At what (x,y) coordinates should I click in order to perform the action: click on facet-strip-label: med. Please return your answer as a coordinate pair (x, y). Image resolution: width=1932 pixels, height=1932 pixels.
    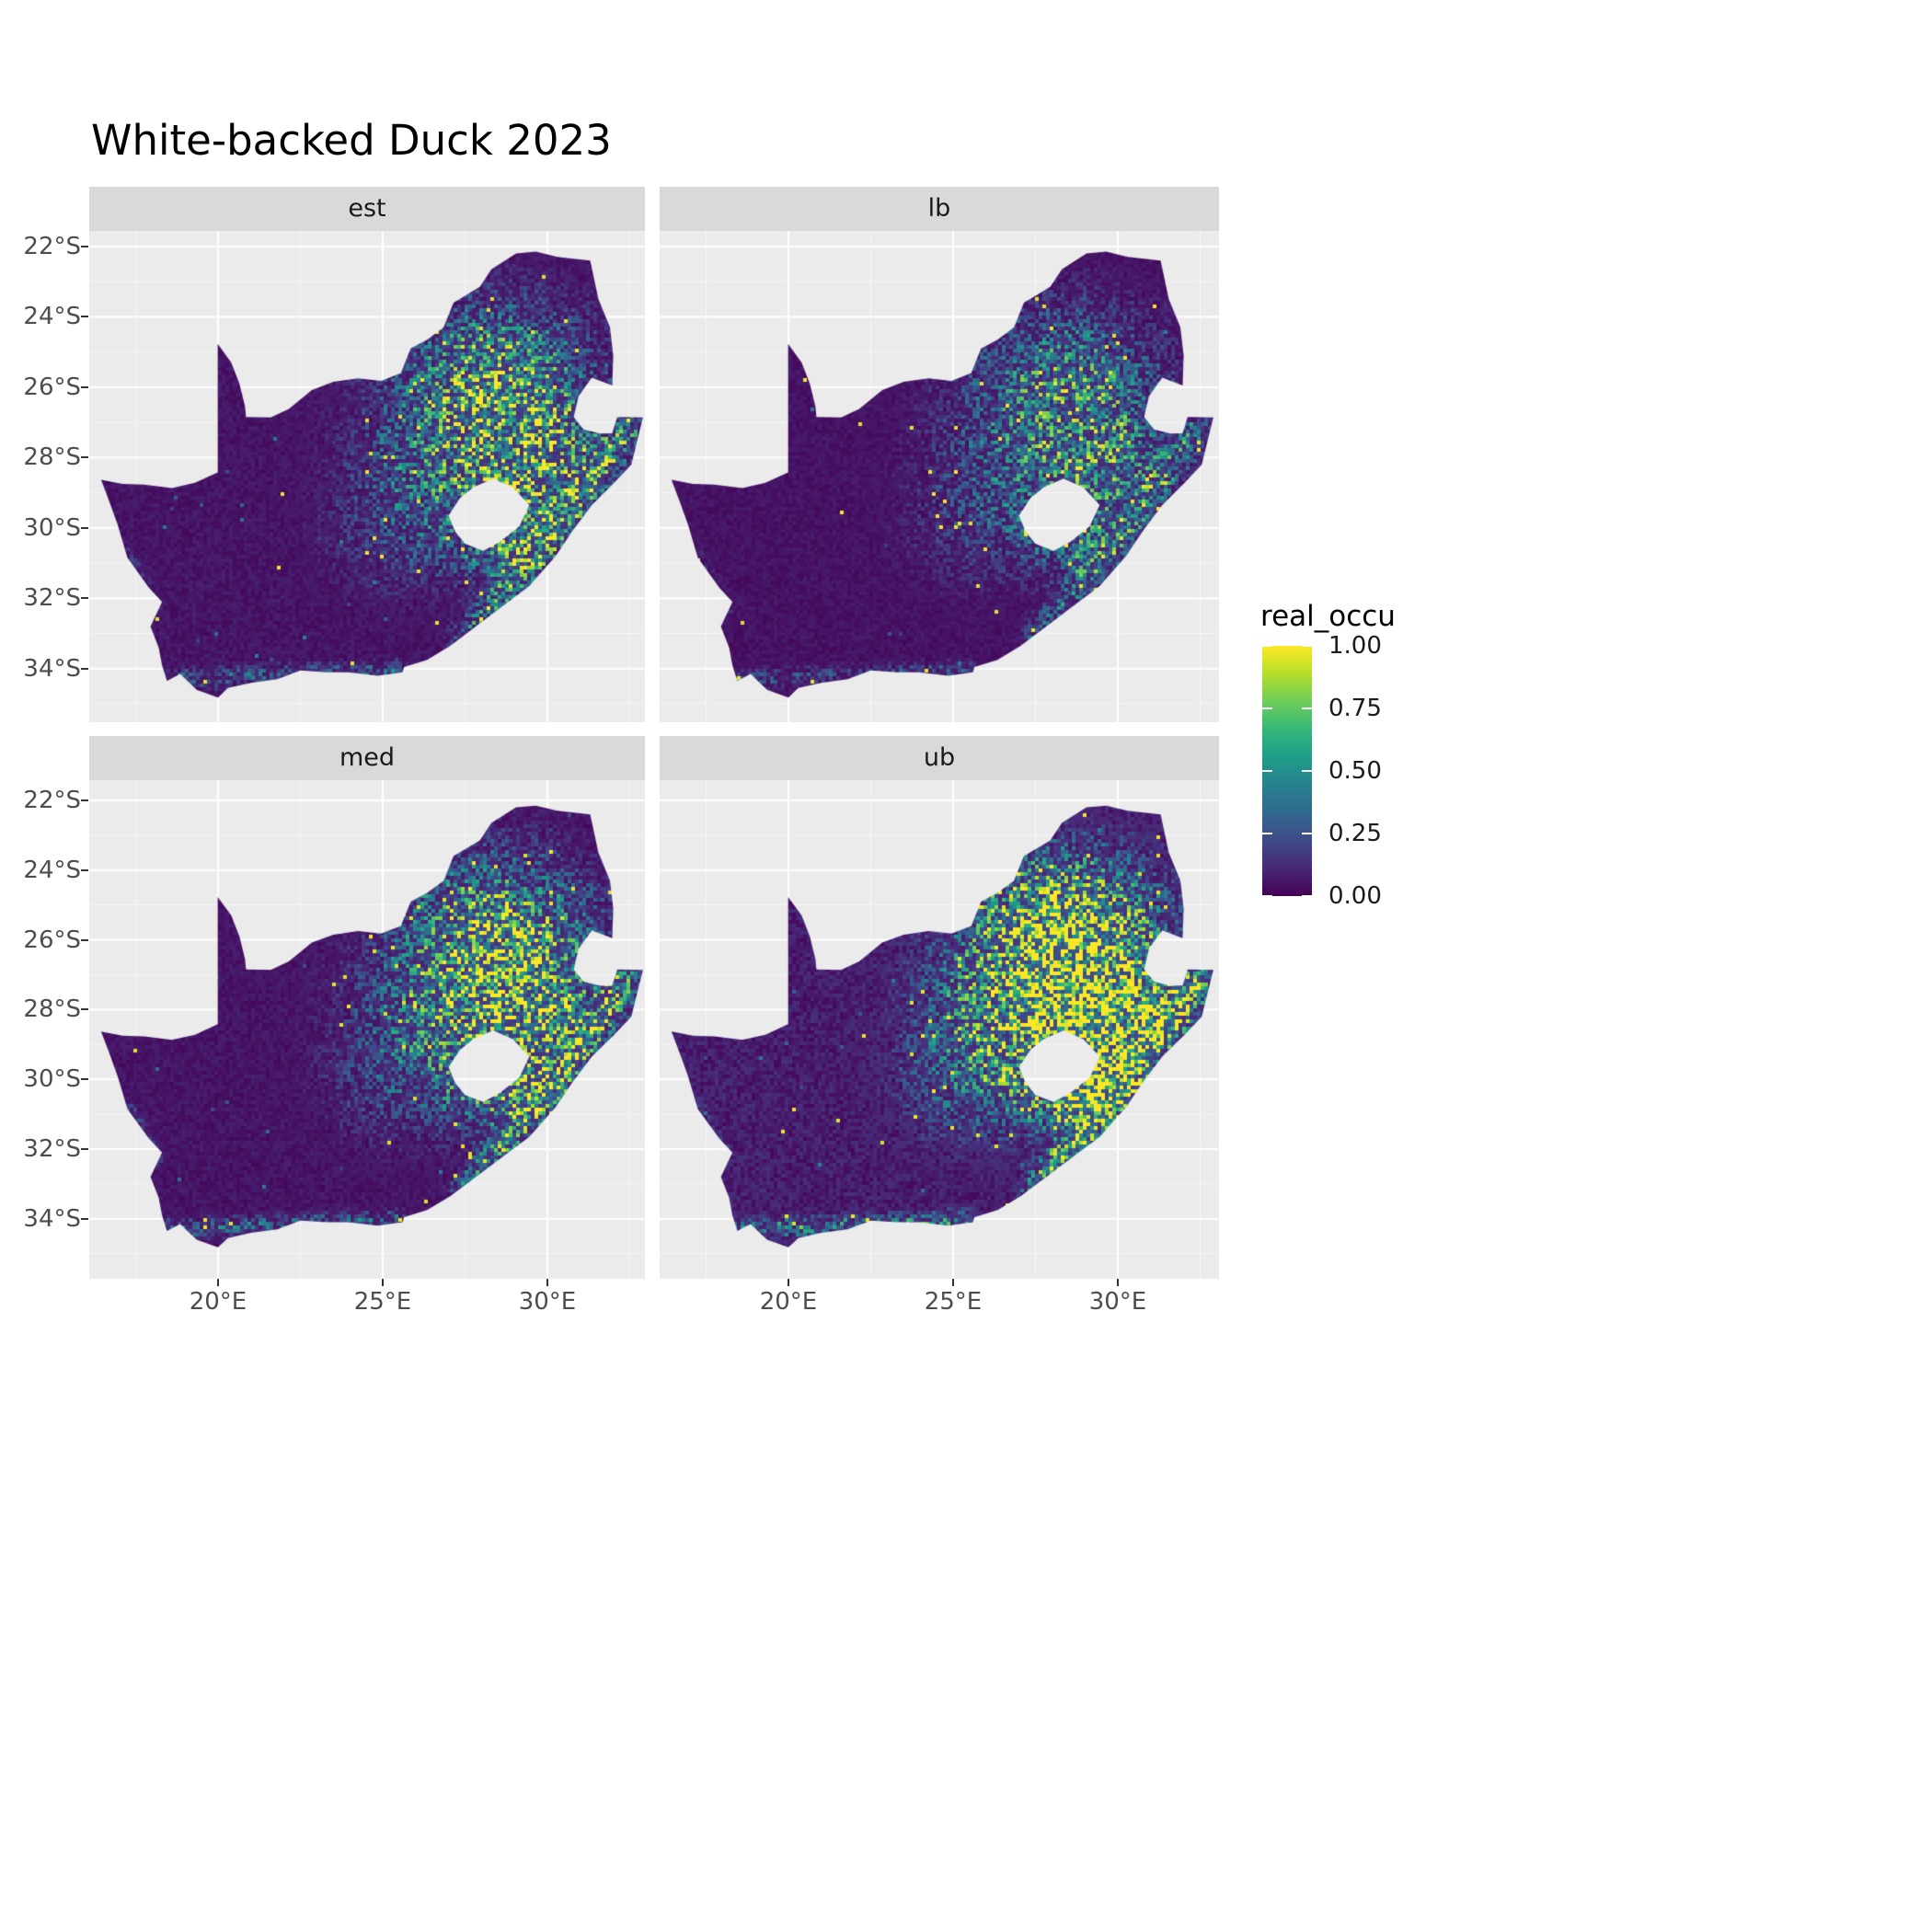
    Looking at the image, I should click on (367, 757).